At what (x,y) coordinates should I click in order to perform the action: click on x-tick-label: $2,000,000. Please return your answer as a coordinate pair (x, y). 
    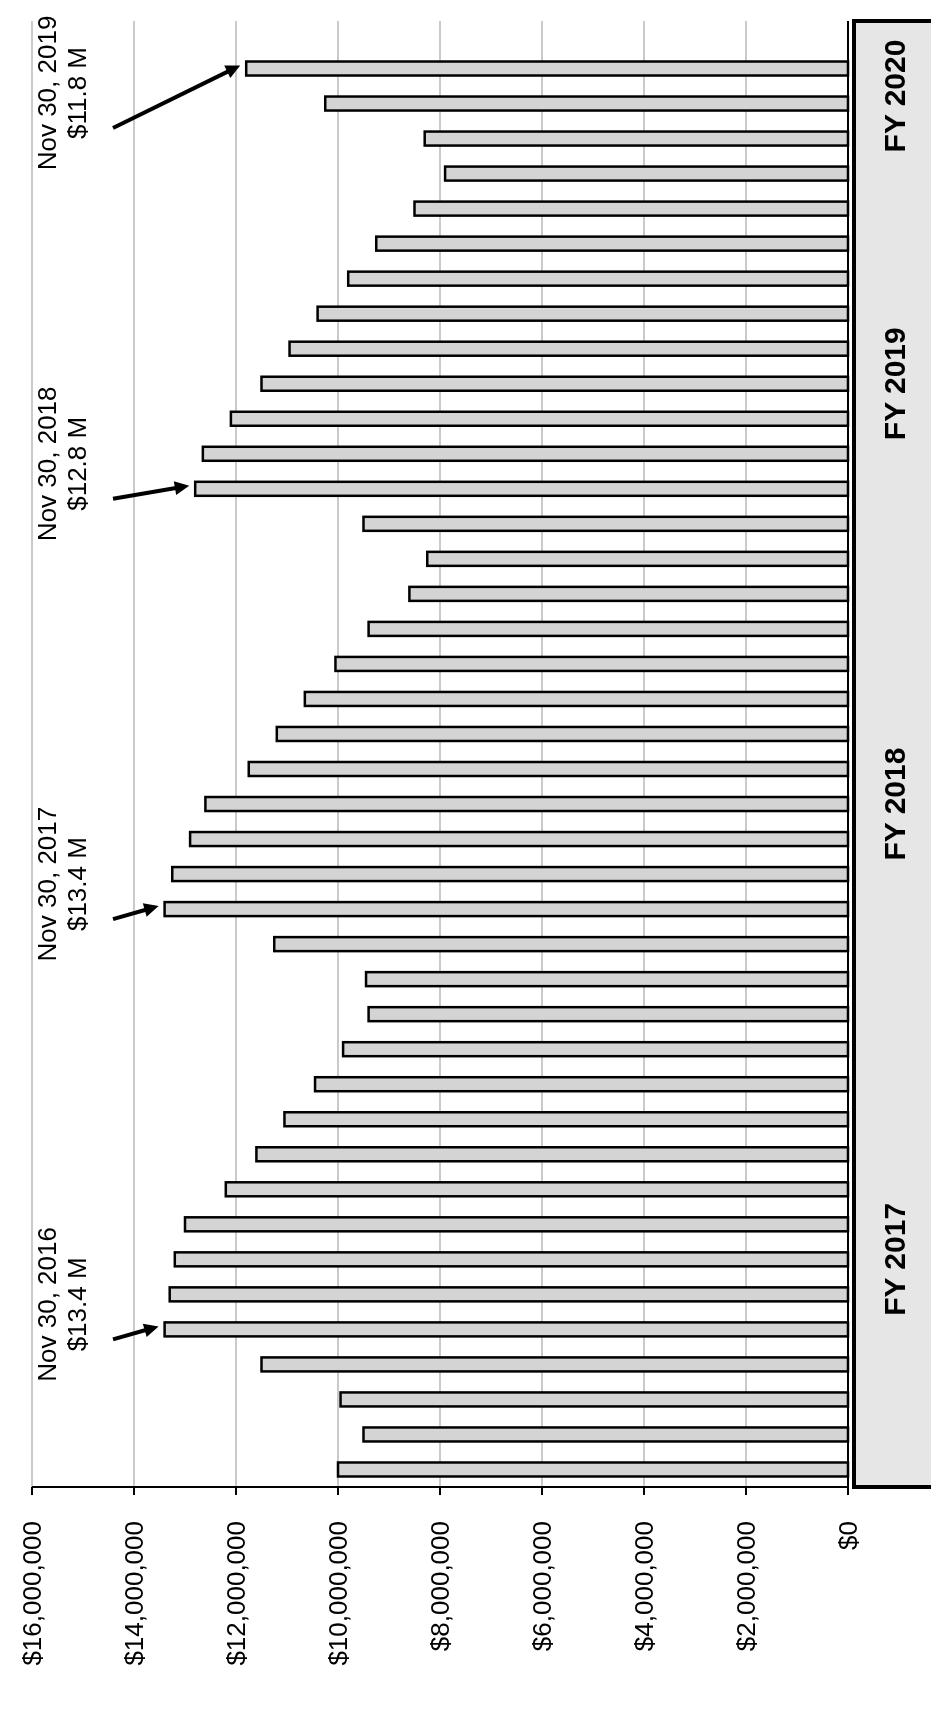
    Looking at the image, I should click on (746, 1586).